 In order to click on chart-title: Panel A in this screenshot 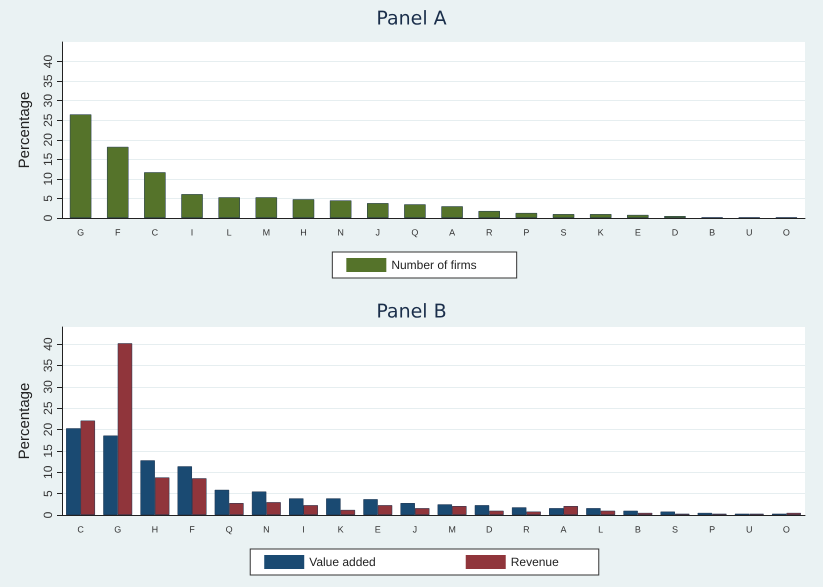, I will do `click(411, 19)`.